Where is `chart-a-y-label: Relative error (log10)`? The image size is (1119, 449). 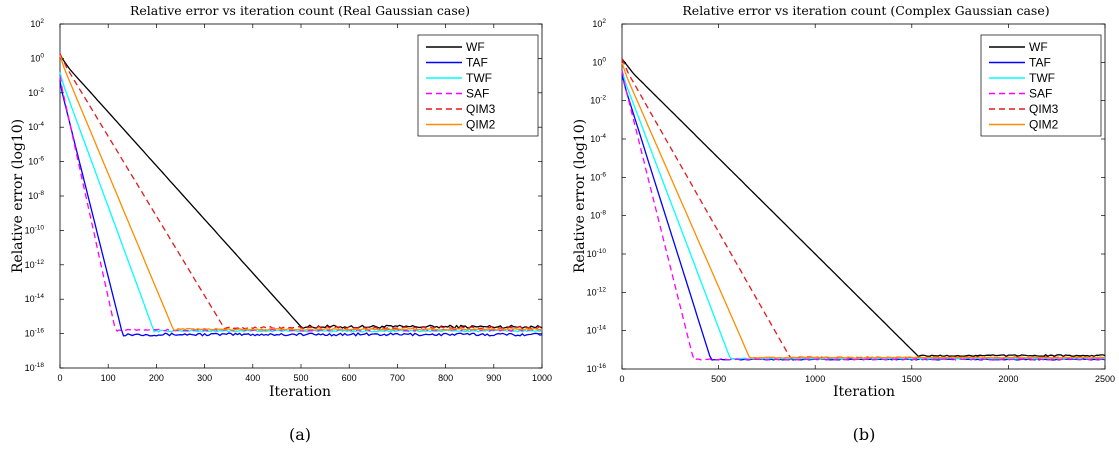 chart-a-y-label: Relative error (log10) is located at coordinates (18, 196).